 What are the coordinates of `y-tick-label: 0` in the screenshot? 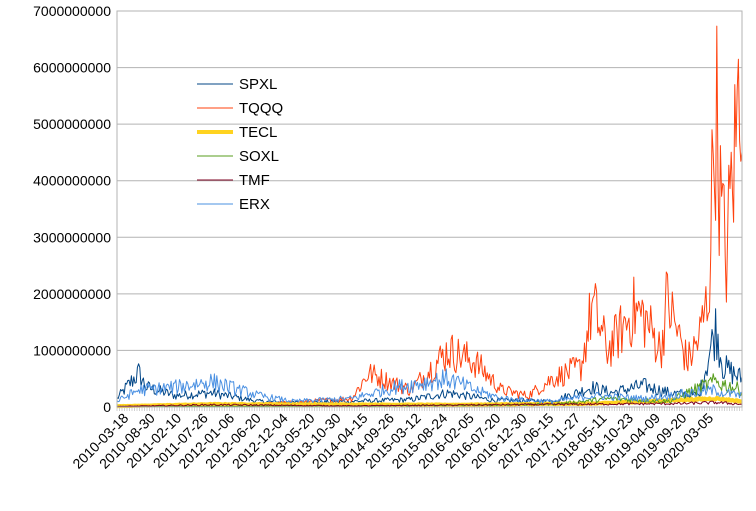 It's located at (107, 407).